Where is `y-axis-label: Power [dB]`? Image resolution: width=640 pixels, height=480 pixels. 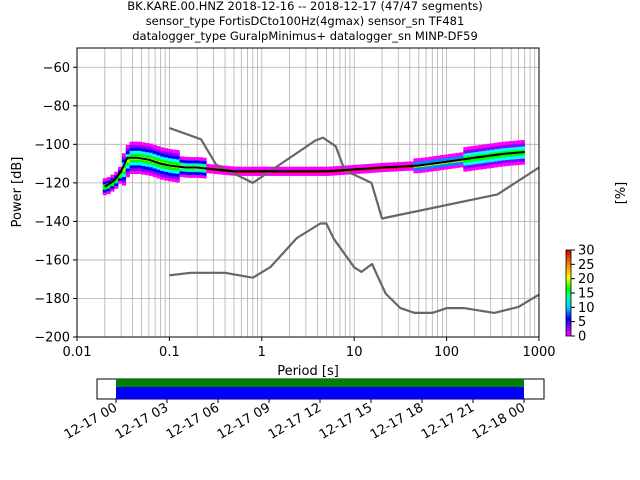 y-axis-label: Power [dB] is located at coordinates (17, 192).